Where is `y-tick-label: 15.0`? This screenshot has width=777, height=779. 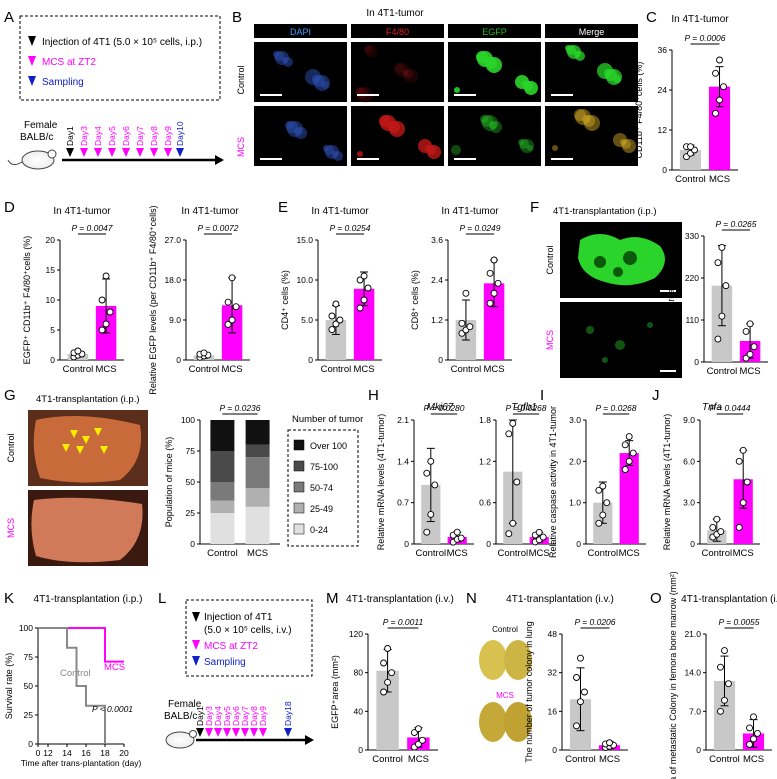
y-tick-label: 15.0 is located at coordinates (304, 240).